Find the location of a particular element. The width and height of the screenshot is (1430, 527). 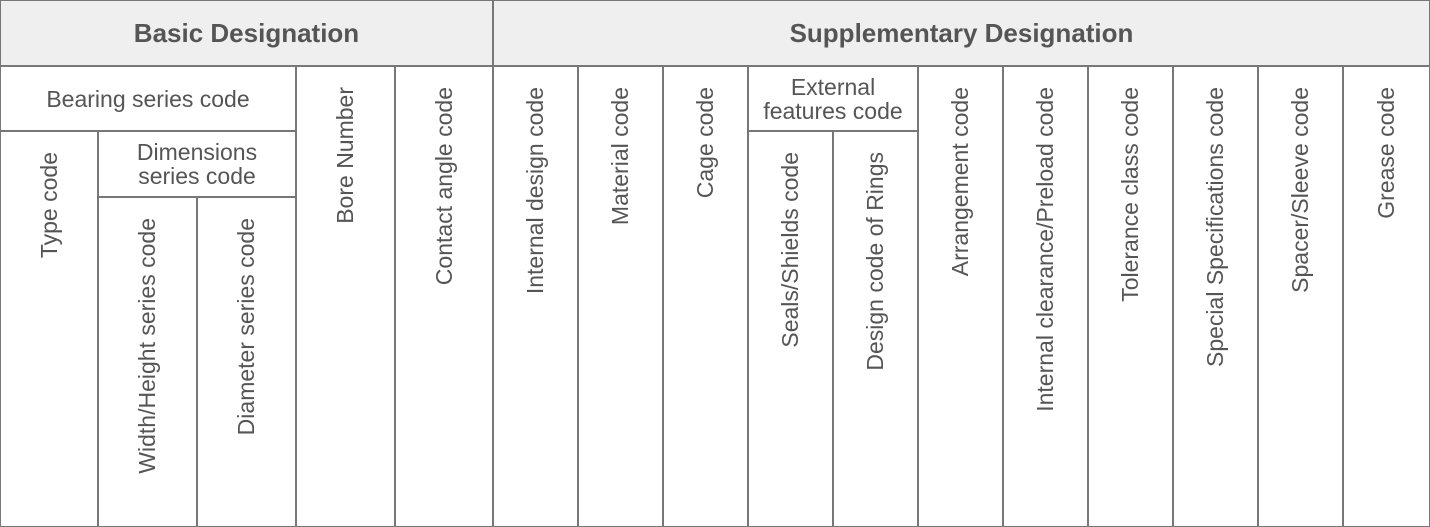

basic-designation-header: Basic Designation is located at coordinates (246, 33).